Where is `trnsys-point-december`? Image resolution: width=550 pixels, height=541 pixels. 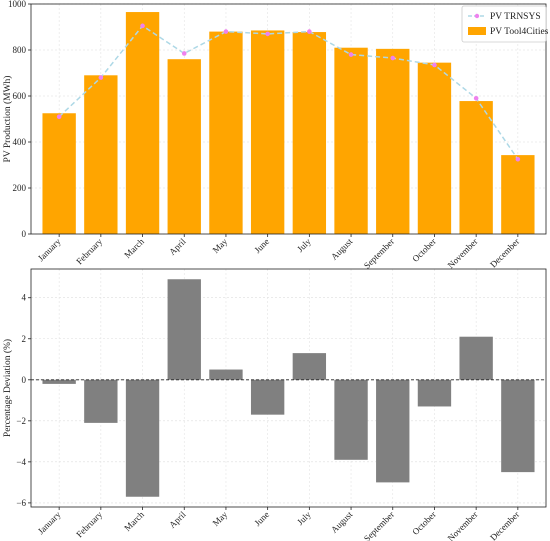
trnsys-point-december is located at coordinates (518, 159).